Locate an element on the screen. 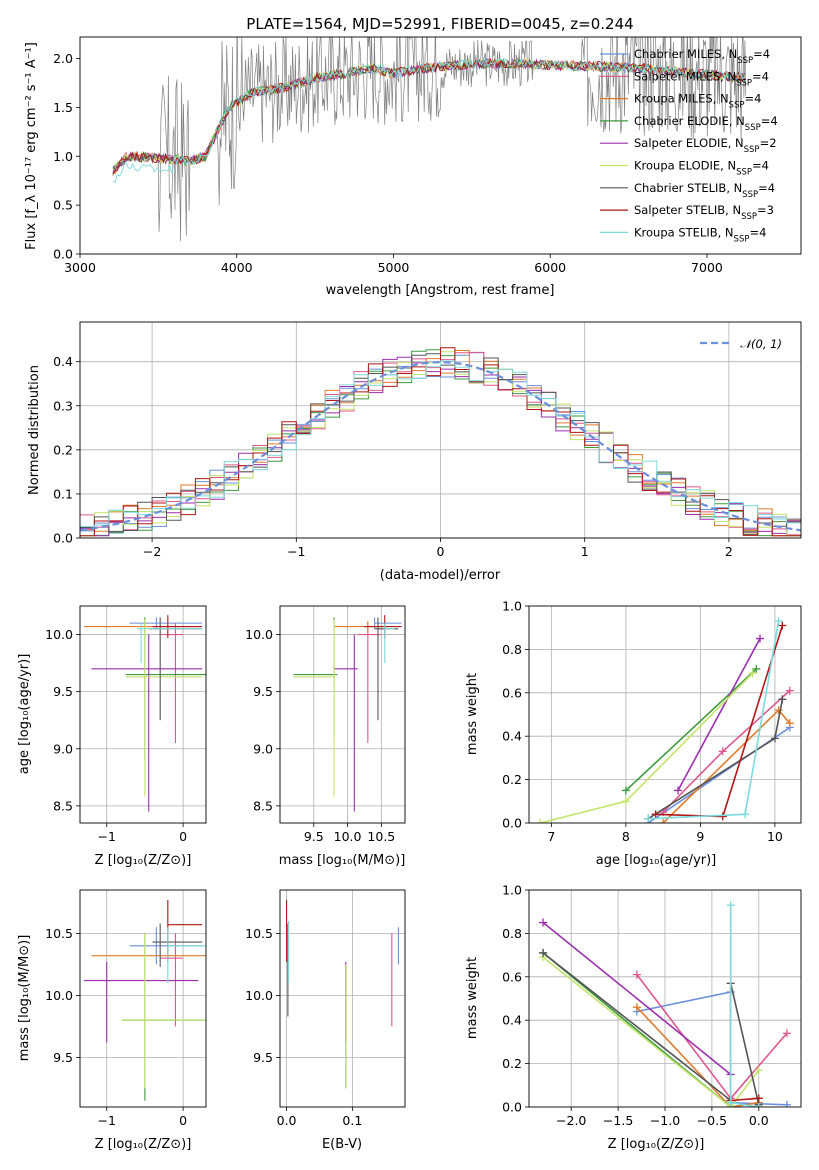  x-tick-label: 4000 is located at coordinates (237, 267).